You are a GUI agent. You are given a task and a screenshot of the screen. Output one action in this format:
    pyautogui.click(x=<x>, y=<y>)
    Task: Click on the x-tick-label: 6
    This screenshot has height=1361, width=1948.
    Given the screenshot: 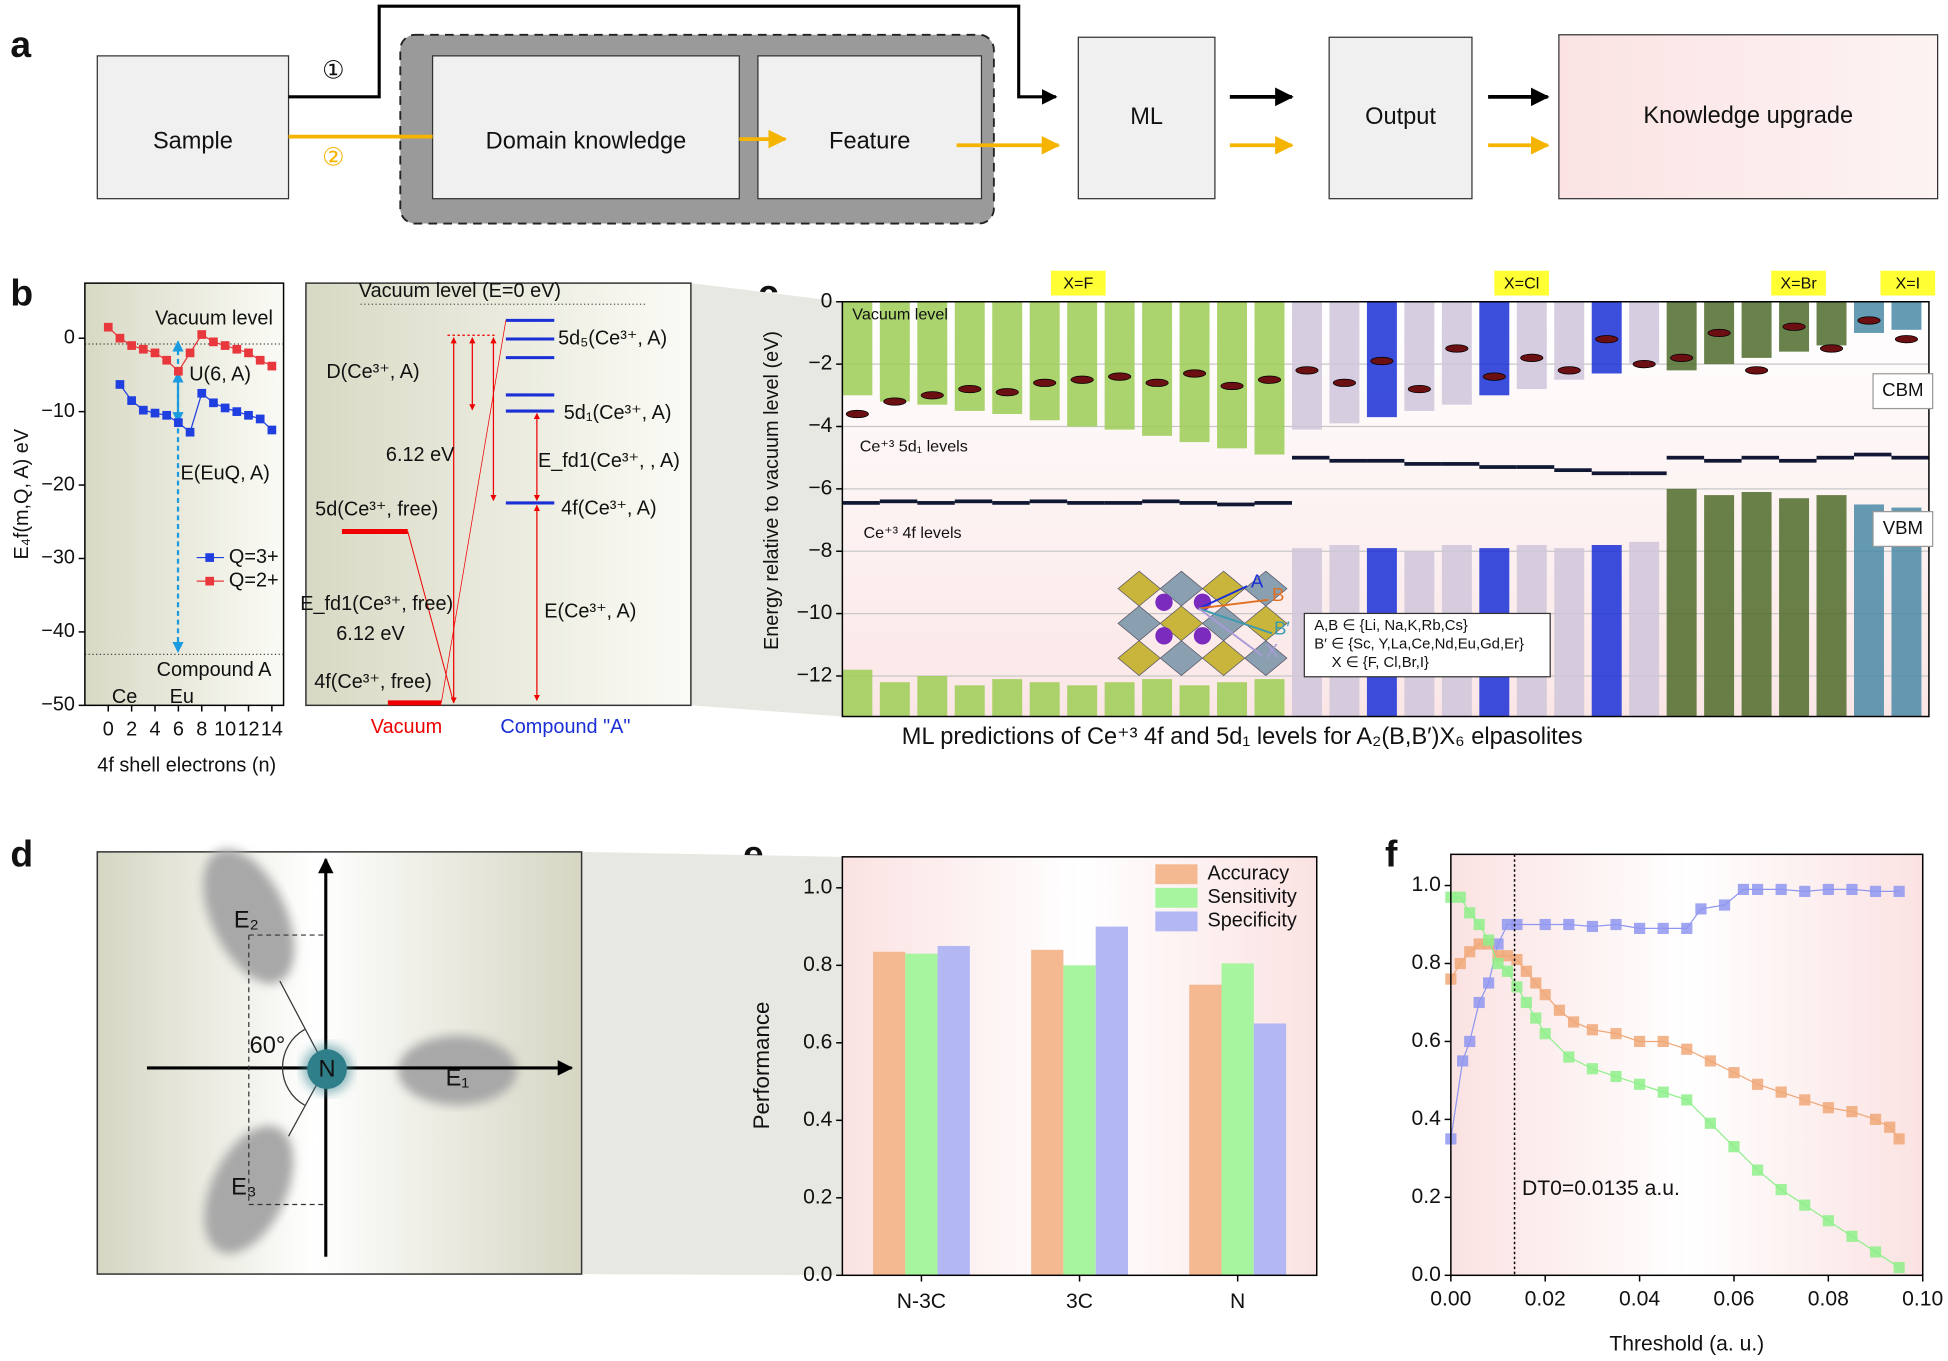 What is the action you would take?
    pyautogui.click(x=178, y=729)
    